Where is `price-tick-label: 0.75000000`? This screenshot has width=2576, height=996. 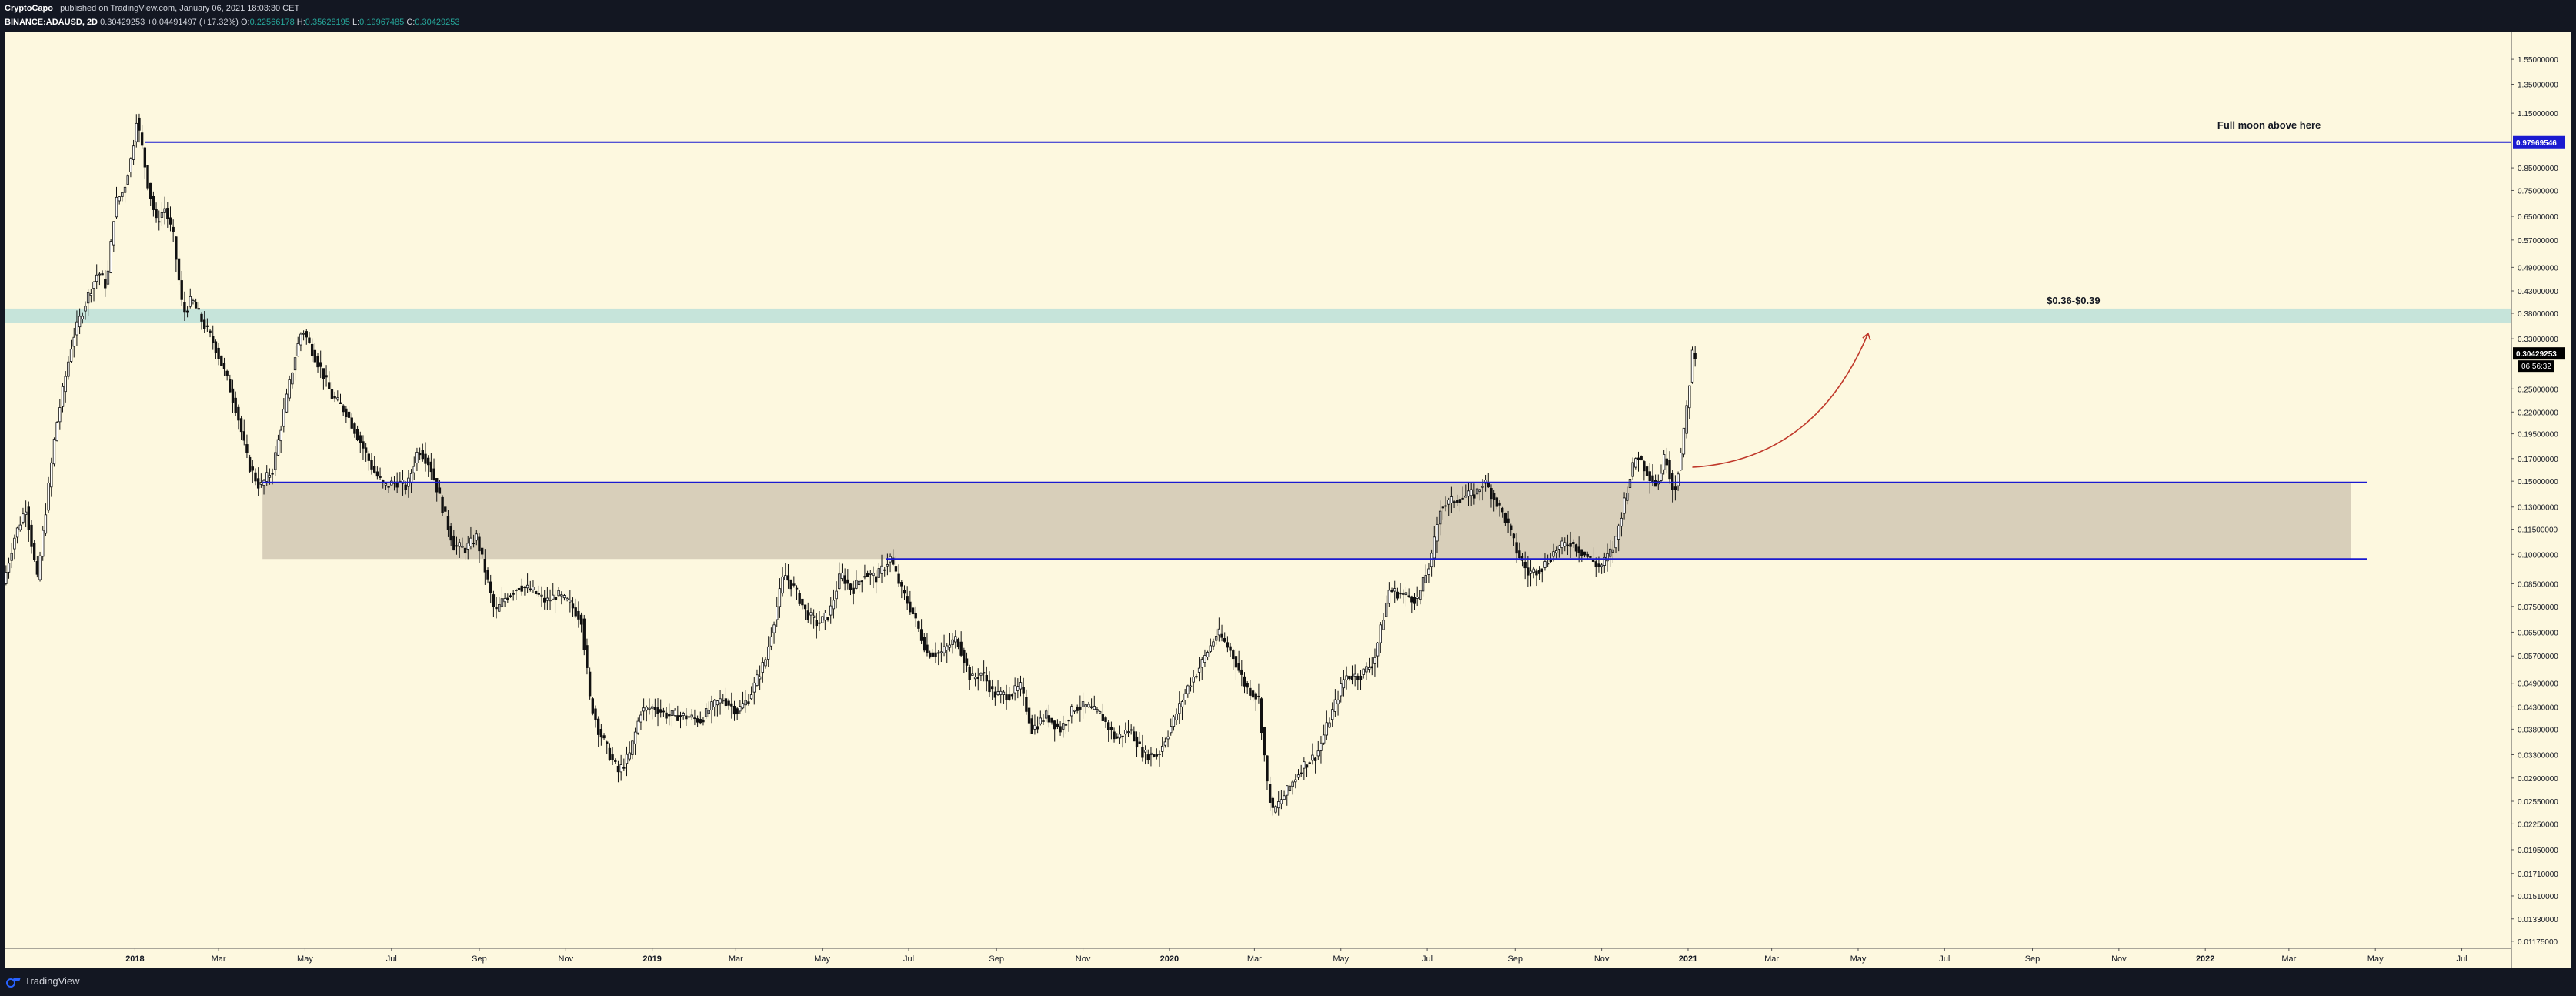 price-tick-label: 0.75000000 is located at coordinates (2538, 191).